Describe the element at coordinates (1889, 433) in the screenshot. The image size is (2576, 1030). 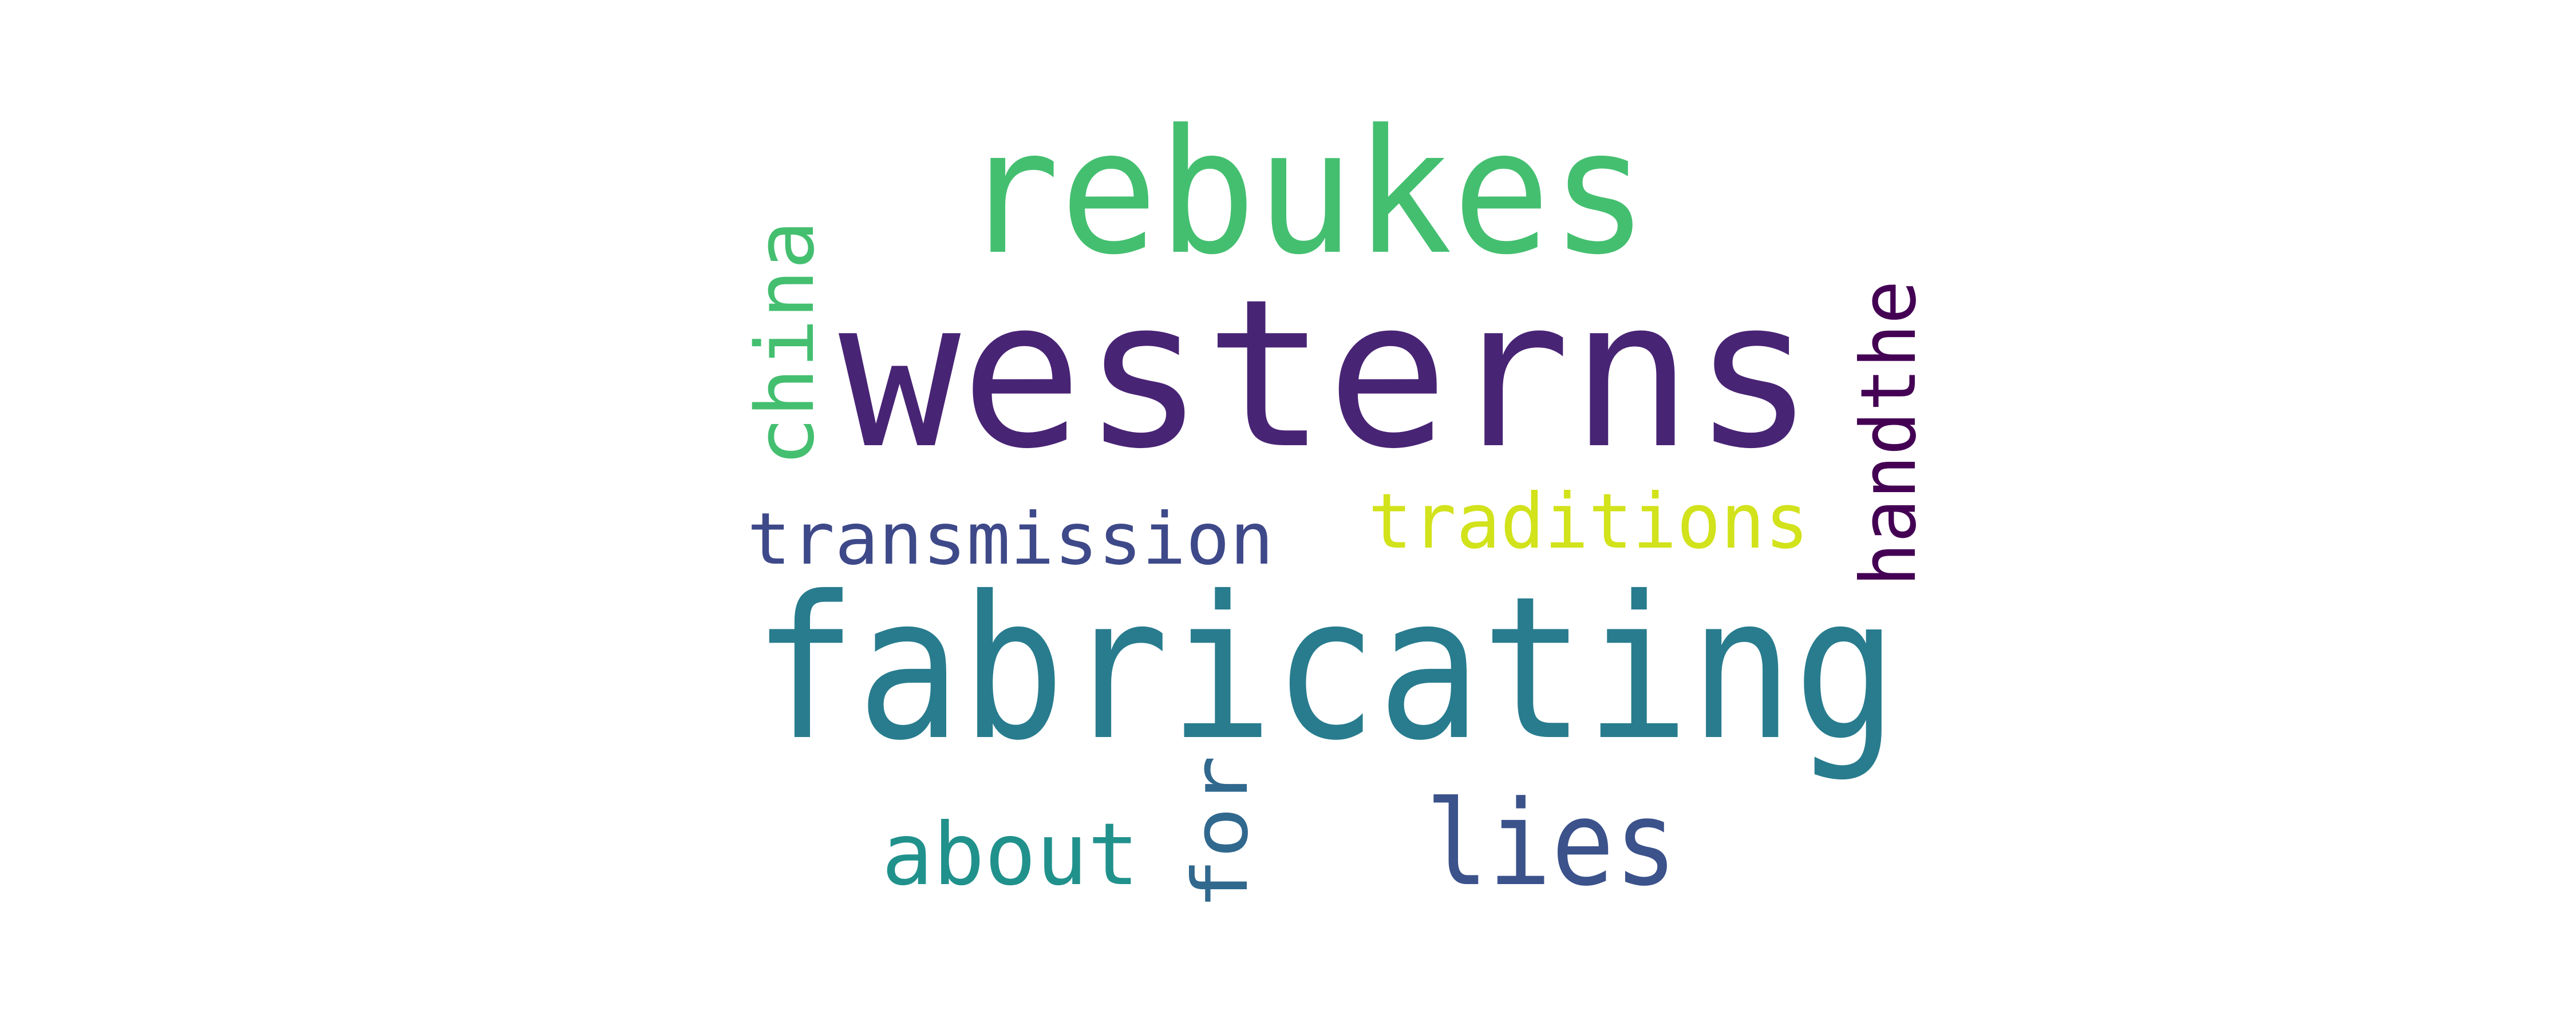
I see `word-handthe: handthe` at that location.